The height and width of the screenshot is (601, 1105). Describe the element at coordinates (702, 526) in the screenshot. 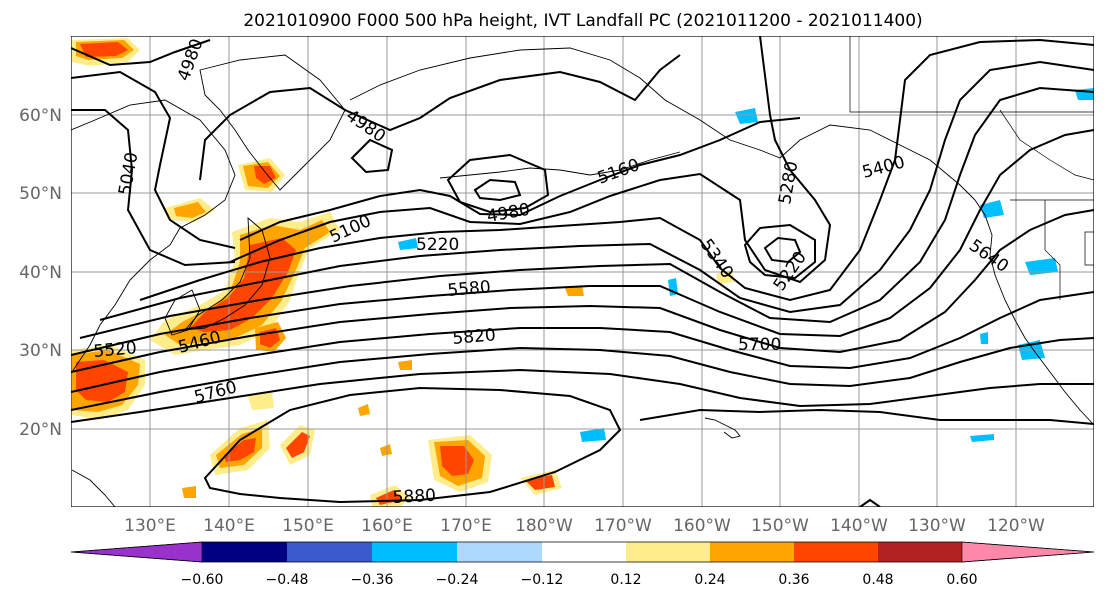

I see `lon-label: 160°W` at that location.